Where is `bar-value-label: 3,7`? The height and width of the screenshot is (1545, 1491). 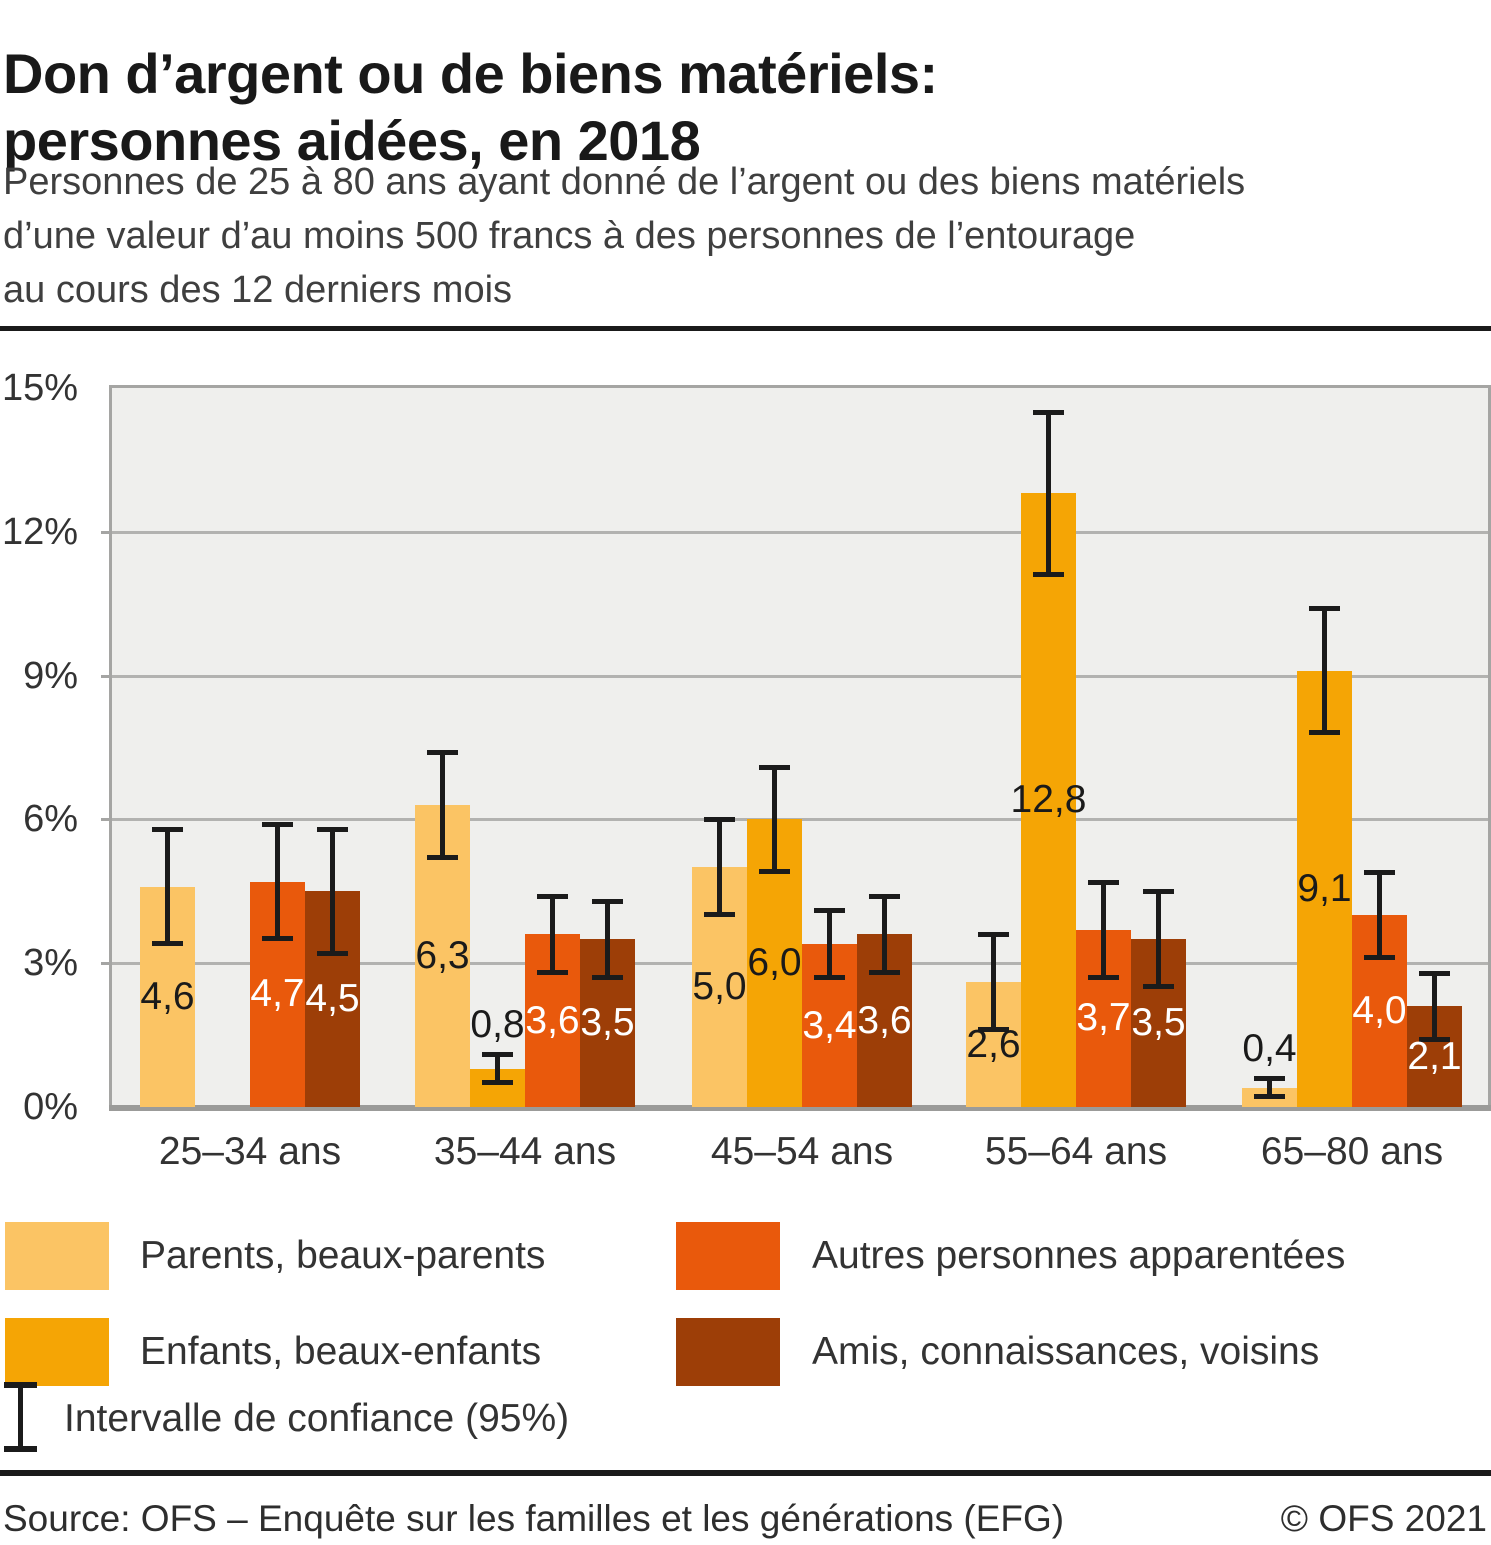
bar-value-label: 3,7 is located at coordinates (1103, 1018).